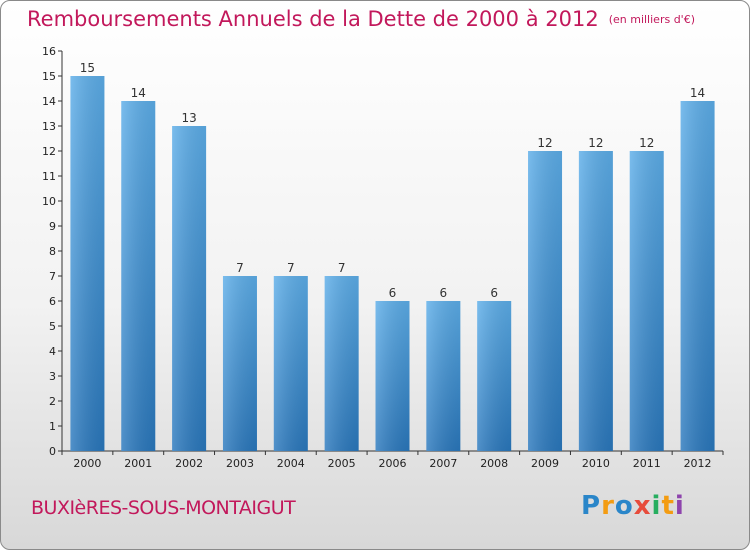 Image resolution: width=750 pixels, height=550 pixels. I want to click on y-tick-label: 2, so click(52, 401).